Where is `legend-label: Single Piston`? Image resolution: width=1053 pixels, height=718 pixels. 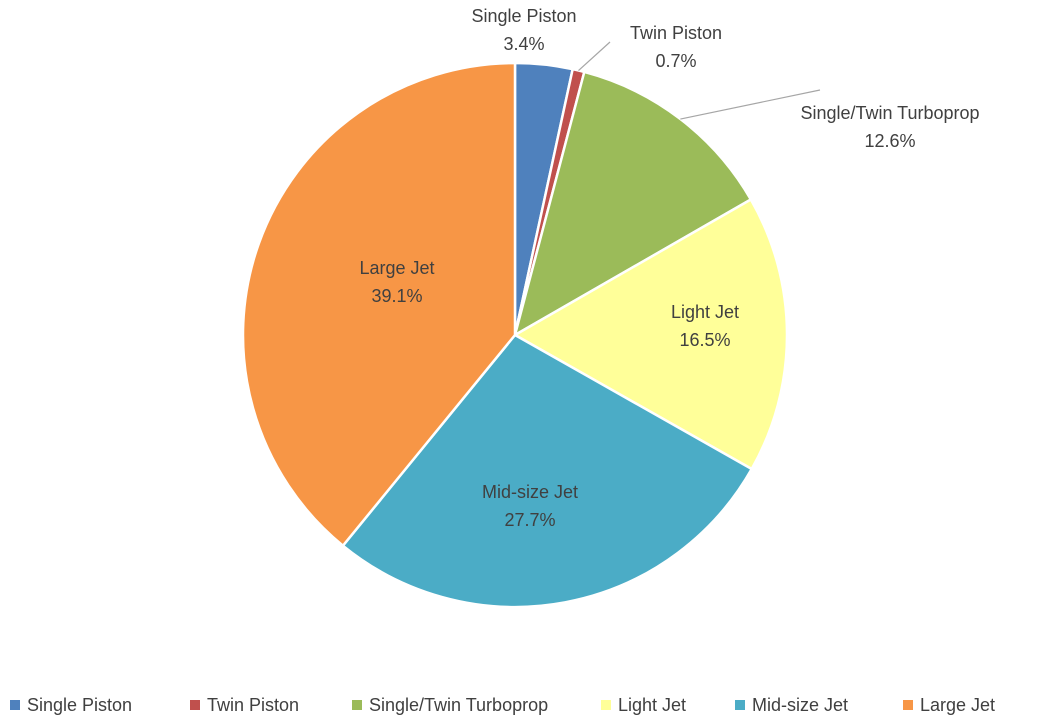 legend-label: Single Piston is located at coordinates (79, 705).